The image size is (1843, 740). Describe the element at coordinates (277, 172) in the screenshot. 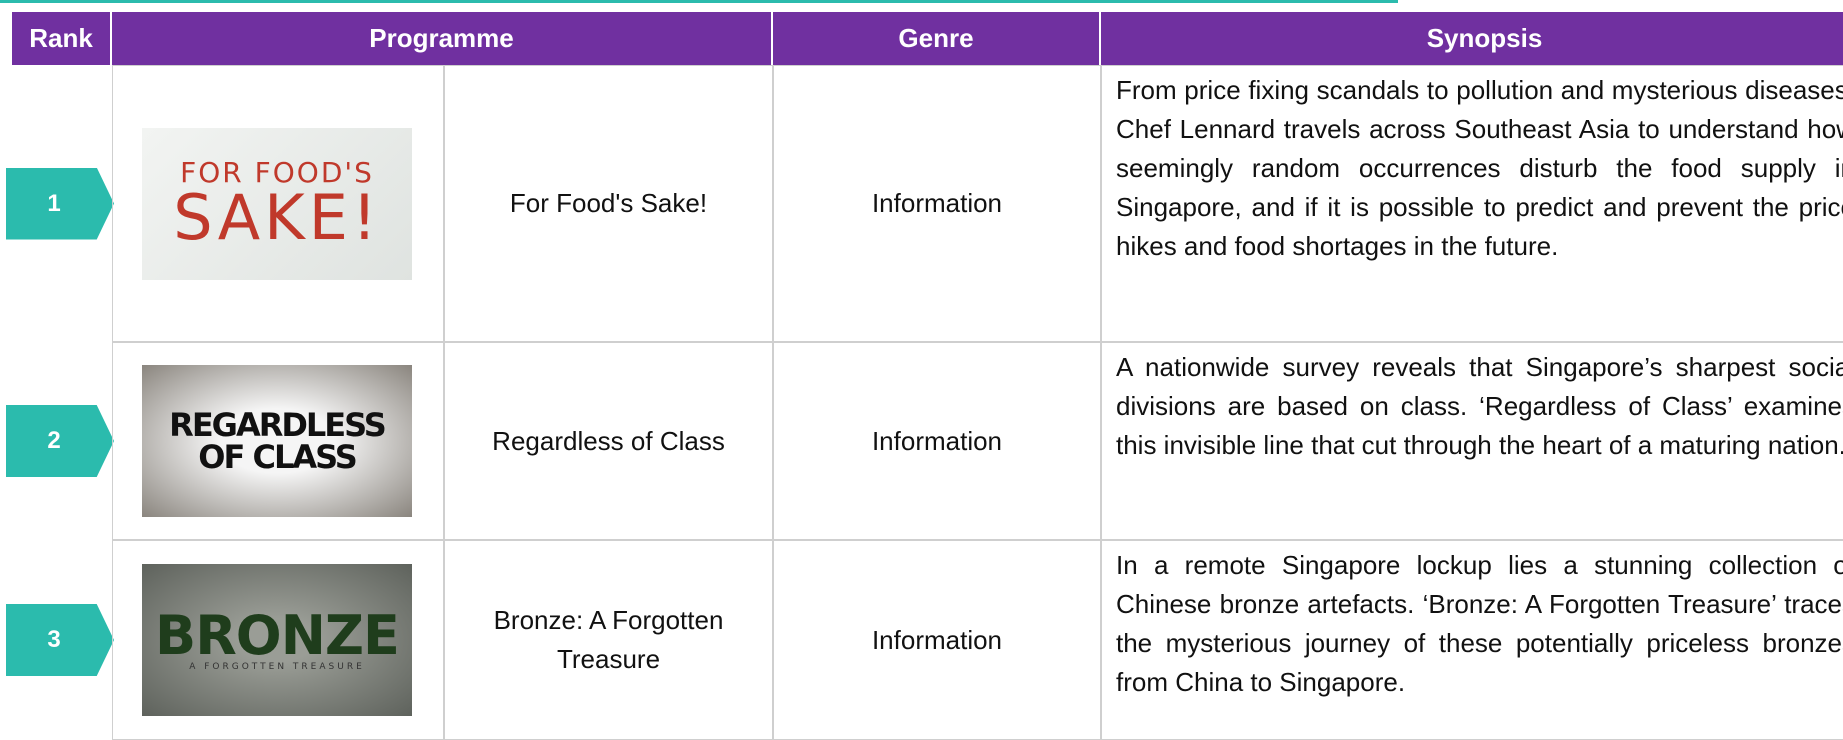

I see `thumbnail-text: FOR FOOD'S` at that location.